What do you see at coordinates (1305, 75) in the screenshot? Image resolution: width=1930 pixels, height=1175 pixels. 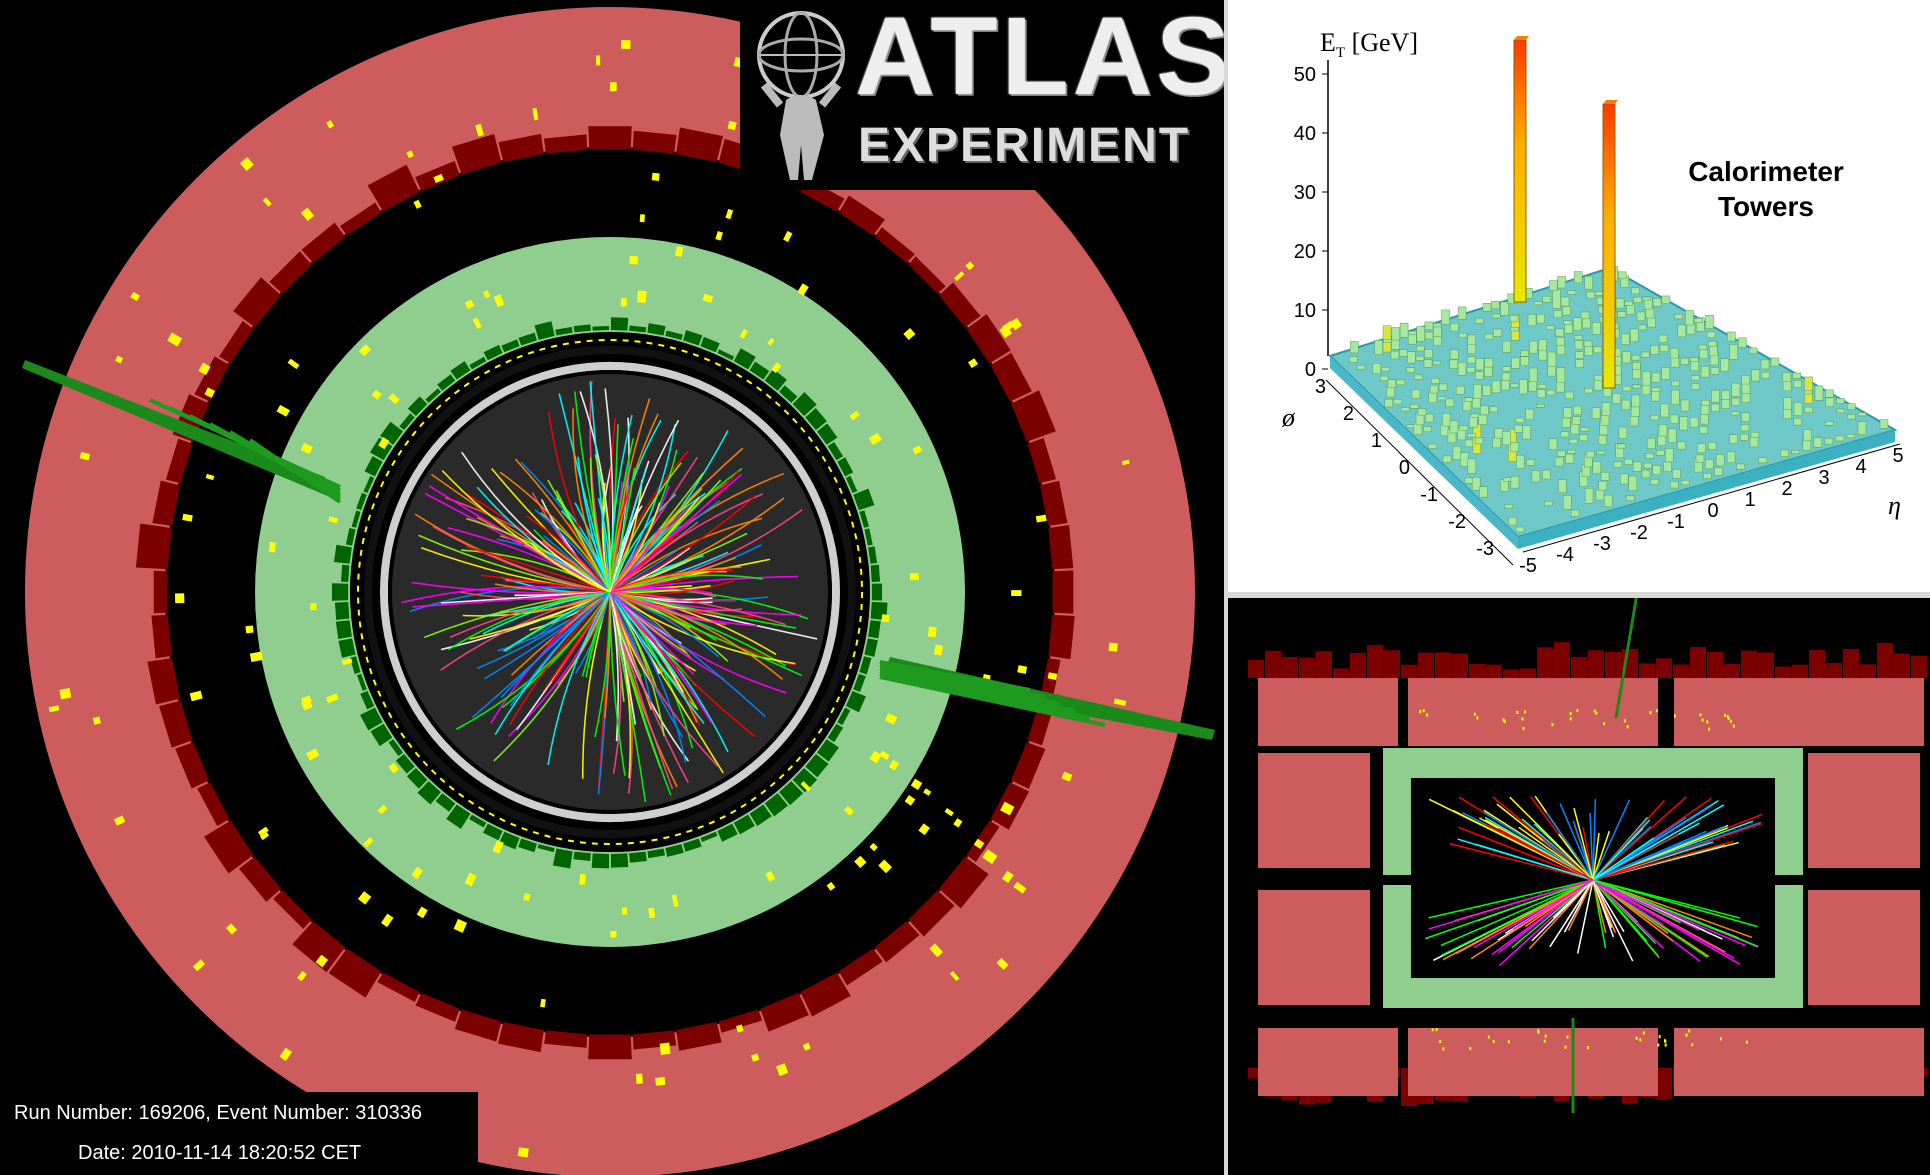 I see `z-axis-tick-label: 50` at bounding box center [1305, 75].